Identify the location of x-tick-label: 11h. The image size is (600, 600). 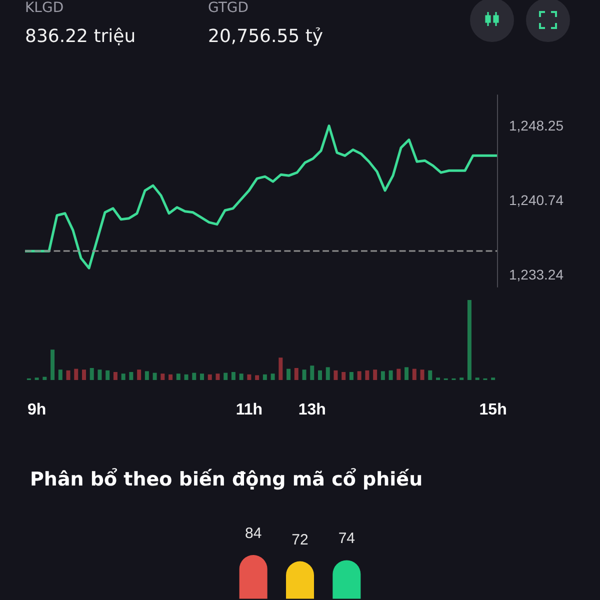
(249, 410).